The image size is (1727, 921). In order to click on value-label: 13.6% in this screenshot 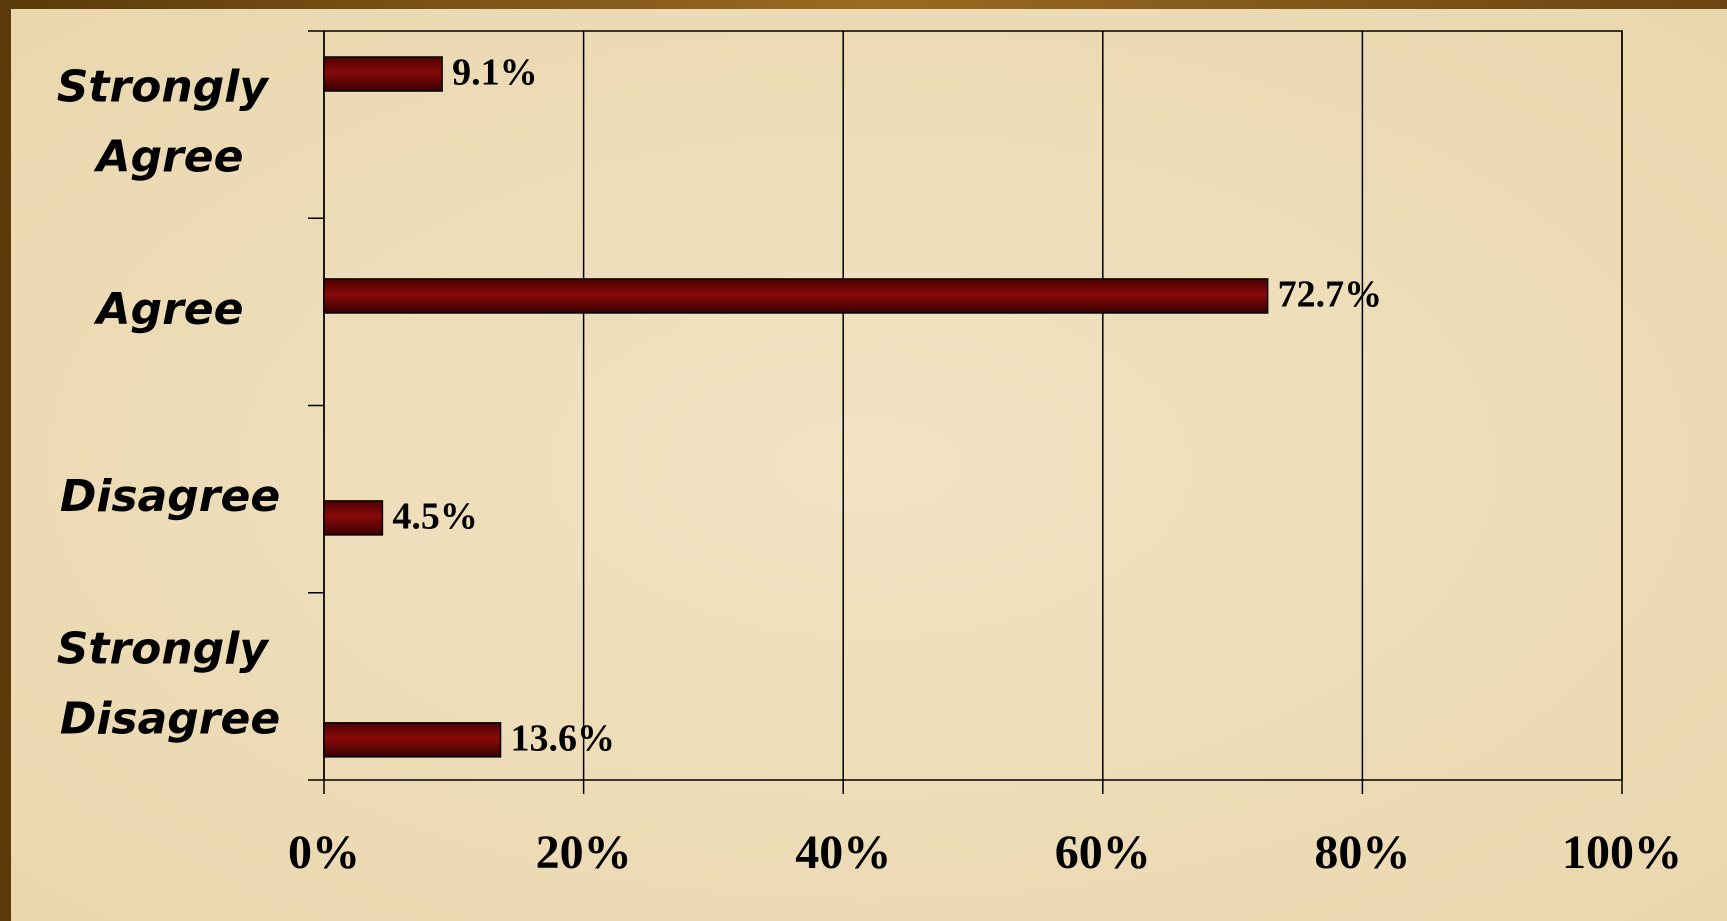, I will do `click(563, 739)`.